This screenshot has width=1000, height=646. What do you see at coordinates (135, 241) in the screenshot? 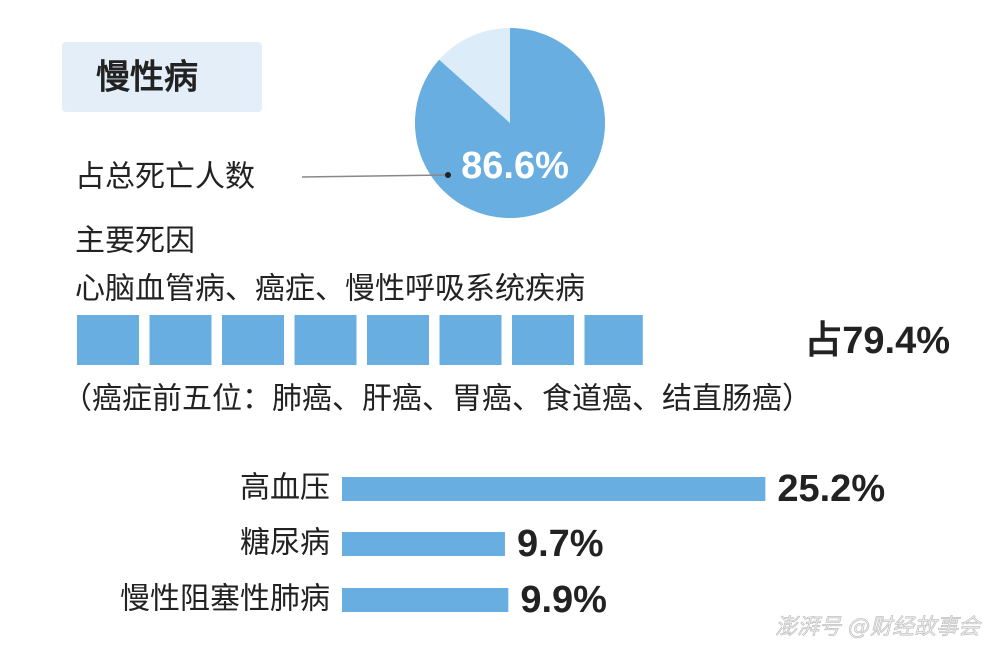
I see `waffle-heading: 主要死因` at bounding box center [135, 241].